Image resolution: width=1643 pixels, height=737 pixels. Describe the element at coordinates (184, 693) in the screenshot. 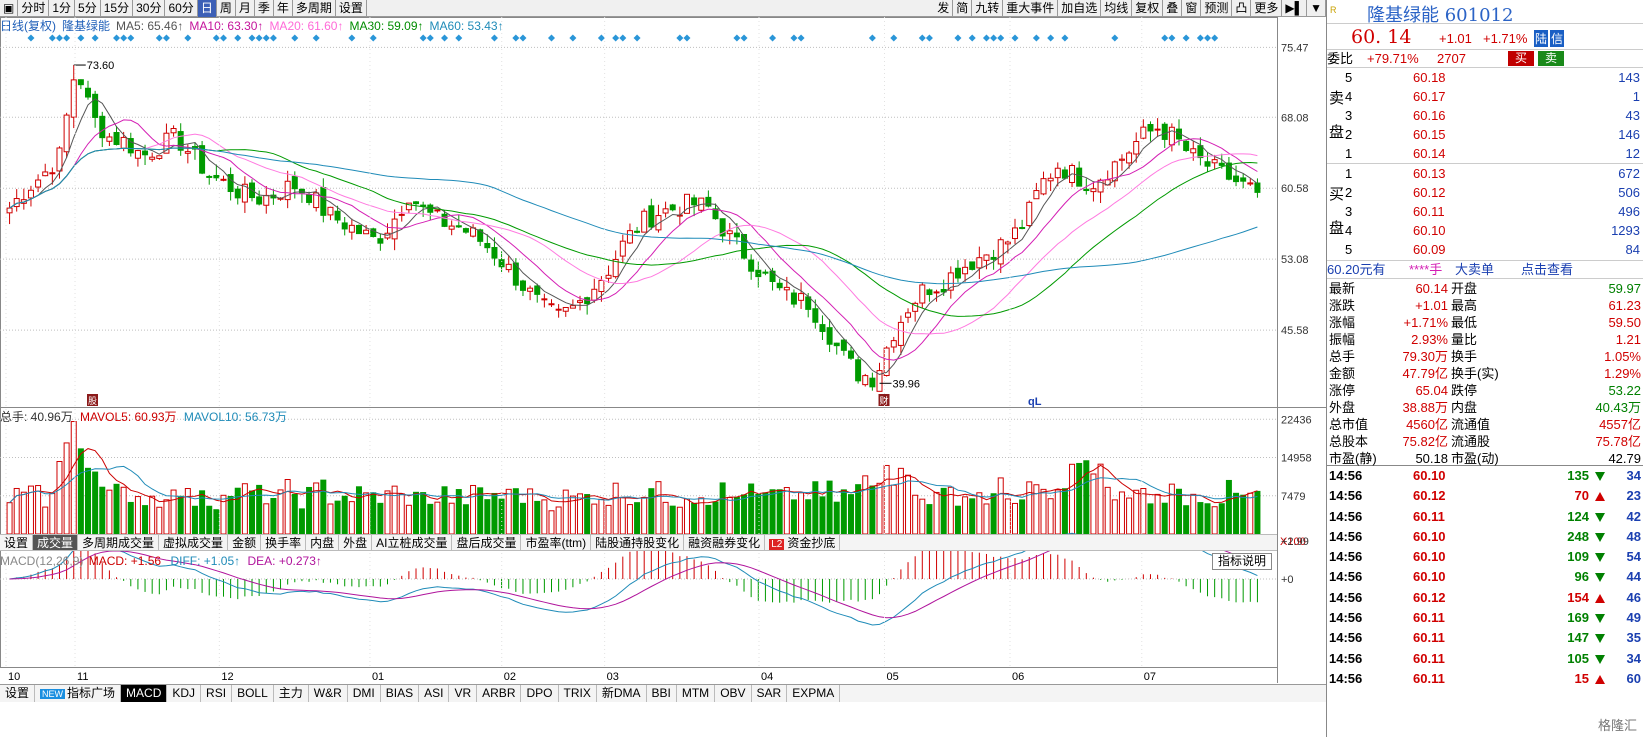

I see `indicator-tab-3: KDJ` at that location.